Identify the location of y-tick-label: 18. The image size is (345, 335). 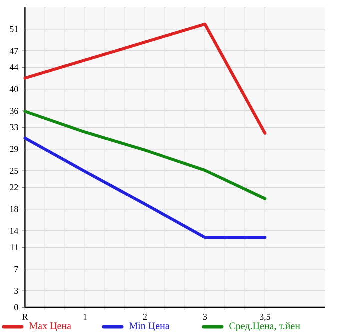
(14, 209).